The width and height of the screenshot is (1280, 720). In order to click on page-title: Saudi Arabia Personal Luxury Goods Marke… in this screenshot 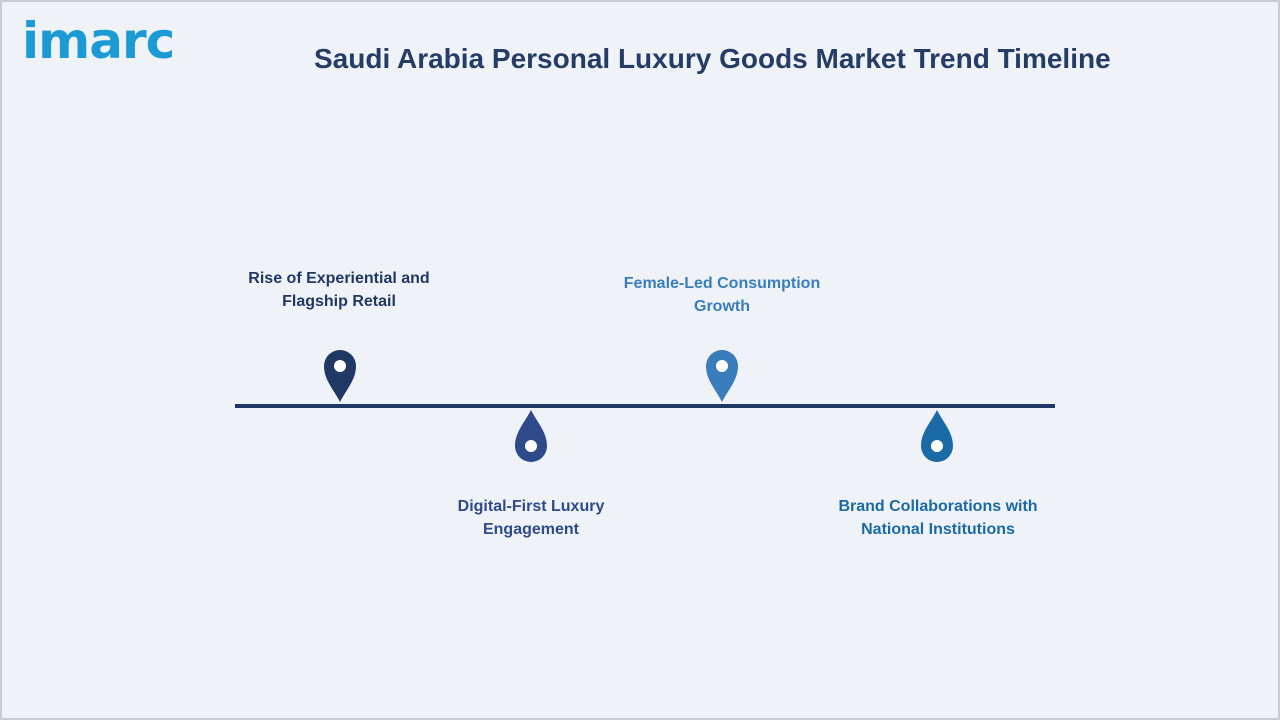, I will do `click(712, 58)`.